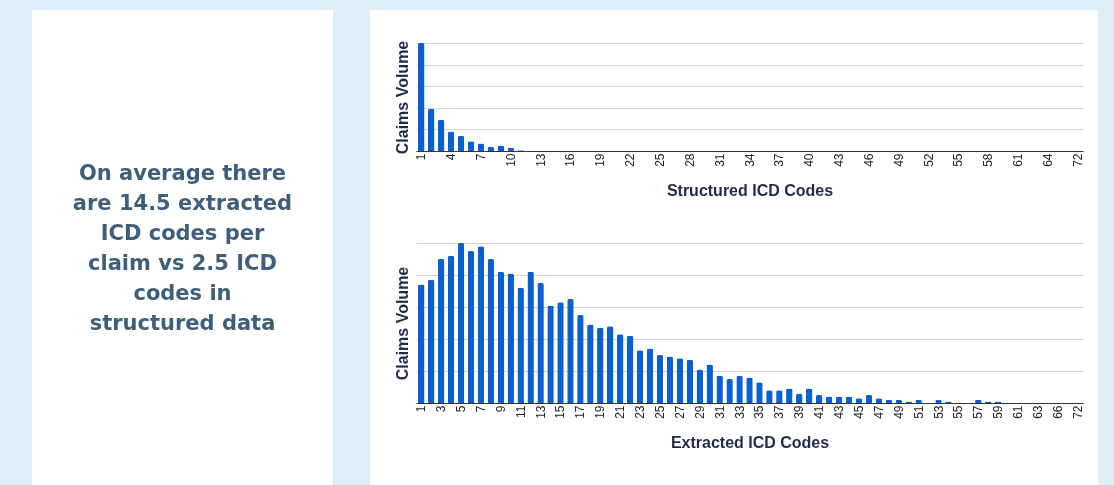  Describe the element at coordinates (928, 160) in the screenshot. I see `x-tick-label: 52` at that location.